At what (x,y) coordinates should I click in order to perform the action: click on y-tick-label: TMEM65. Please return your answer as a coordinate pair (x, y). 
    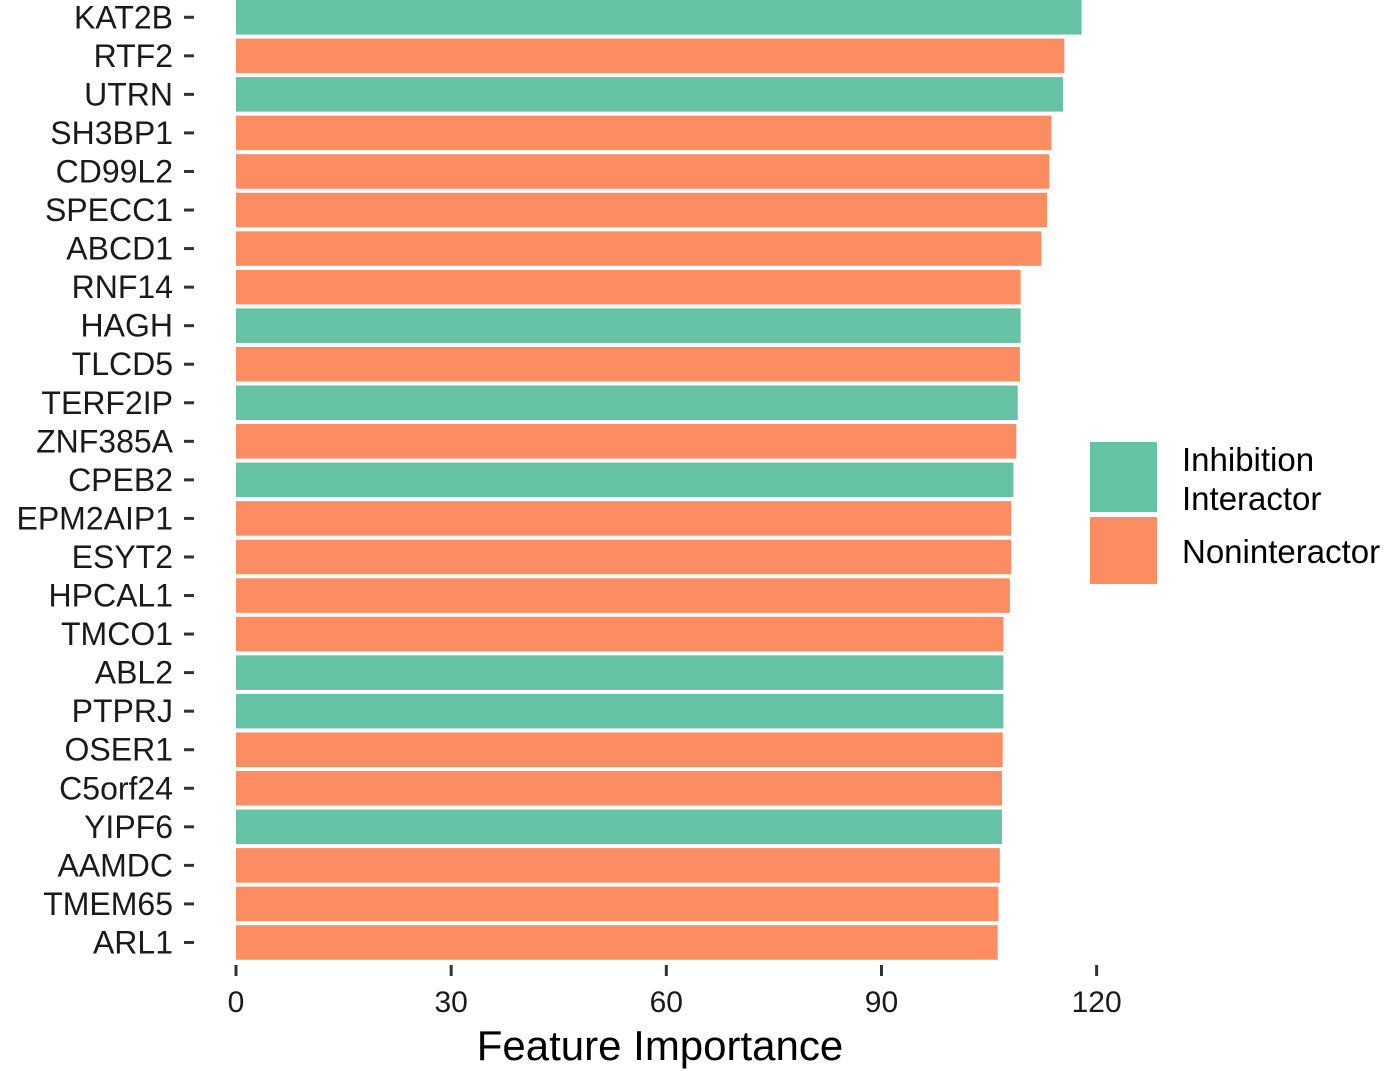
    Looking at the image, I should click on (108, 904).